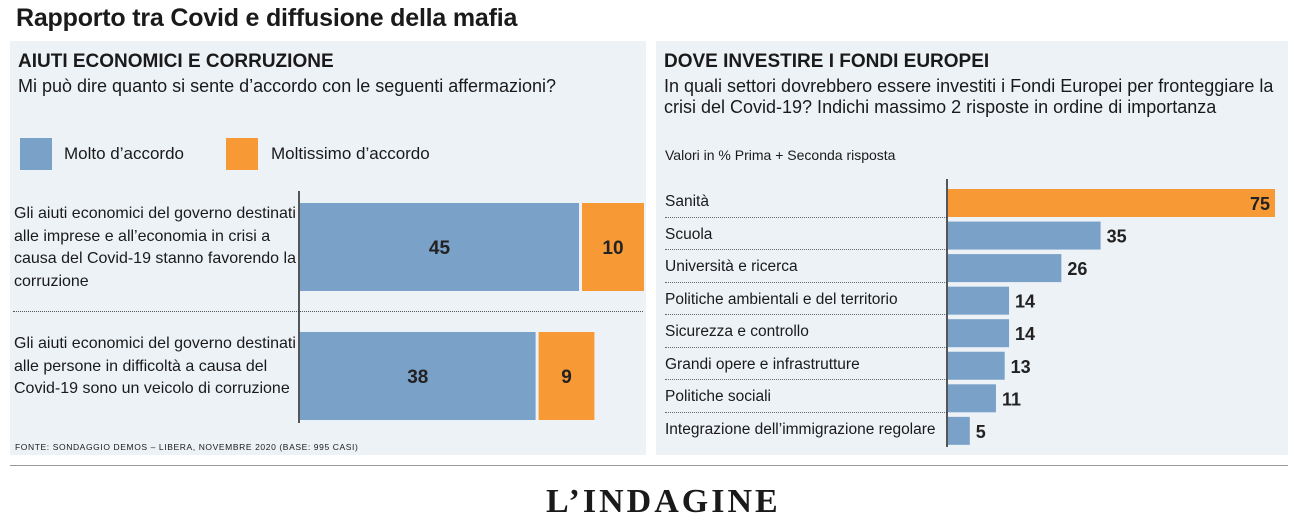  What do you see at coordinates (649, 465) in the screenshot?
I see `bottom-rule` at bounding box center [649, 465].